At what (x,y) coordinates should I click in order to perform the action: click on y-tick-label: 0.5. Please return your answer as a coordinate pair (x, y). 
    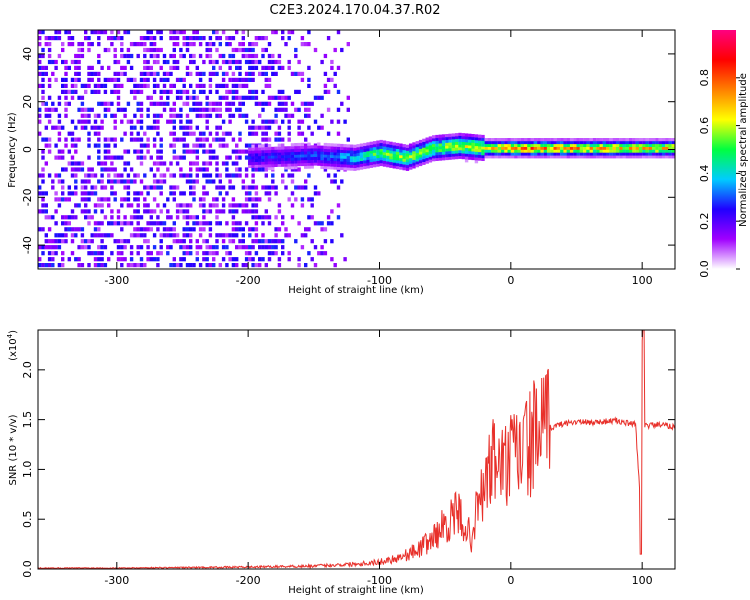
    Looking at the image, I should click on (27, 519).